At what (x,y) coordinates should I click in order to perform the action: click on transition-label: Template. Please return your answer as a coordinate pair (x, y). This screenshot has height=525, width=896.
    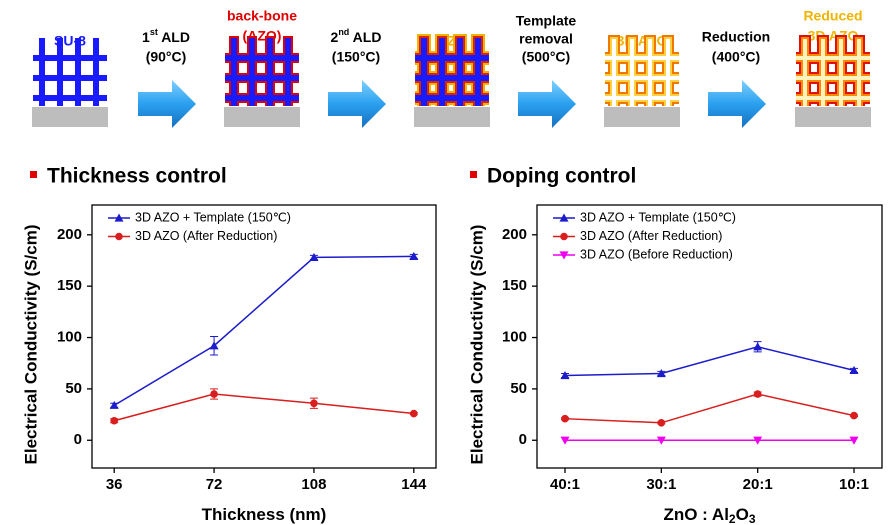
    Looking at the image, I should click on (546, 21).